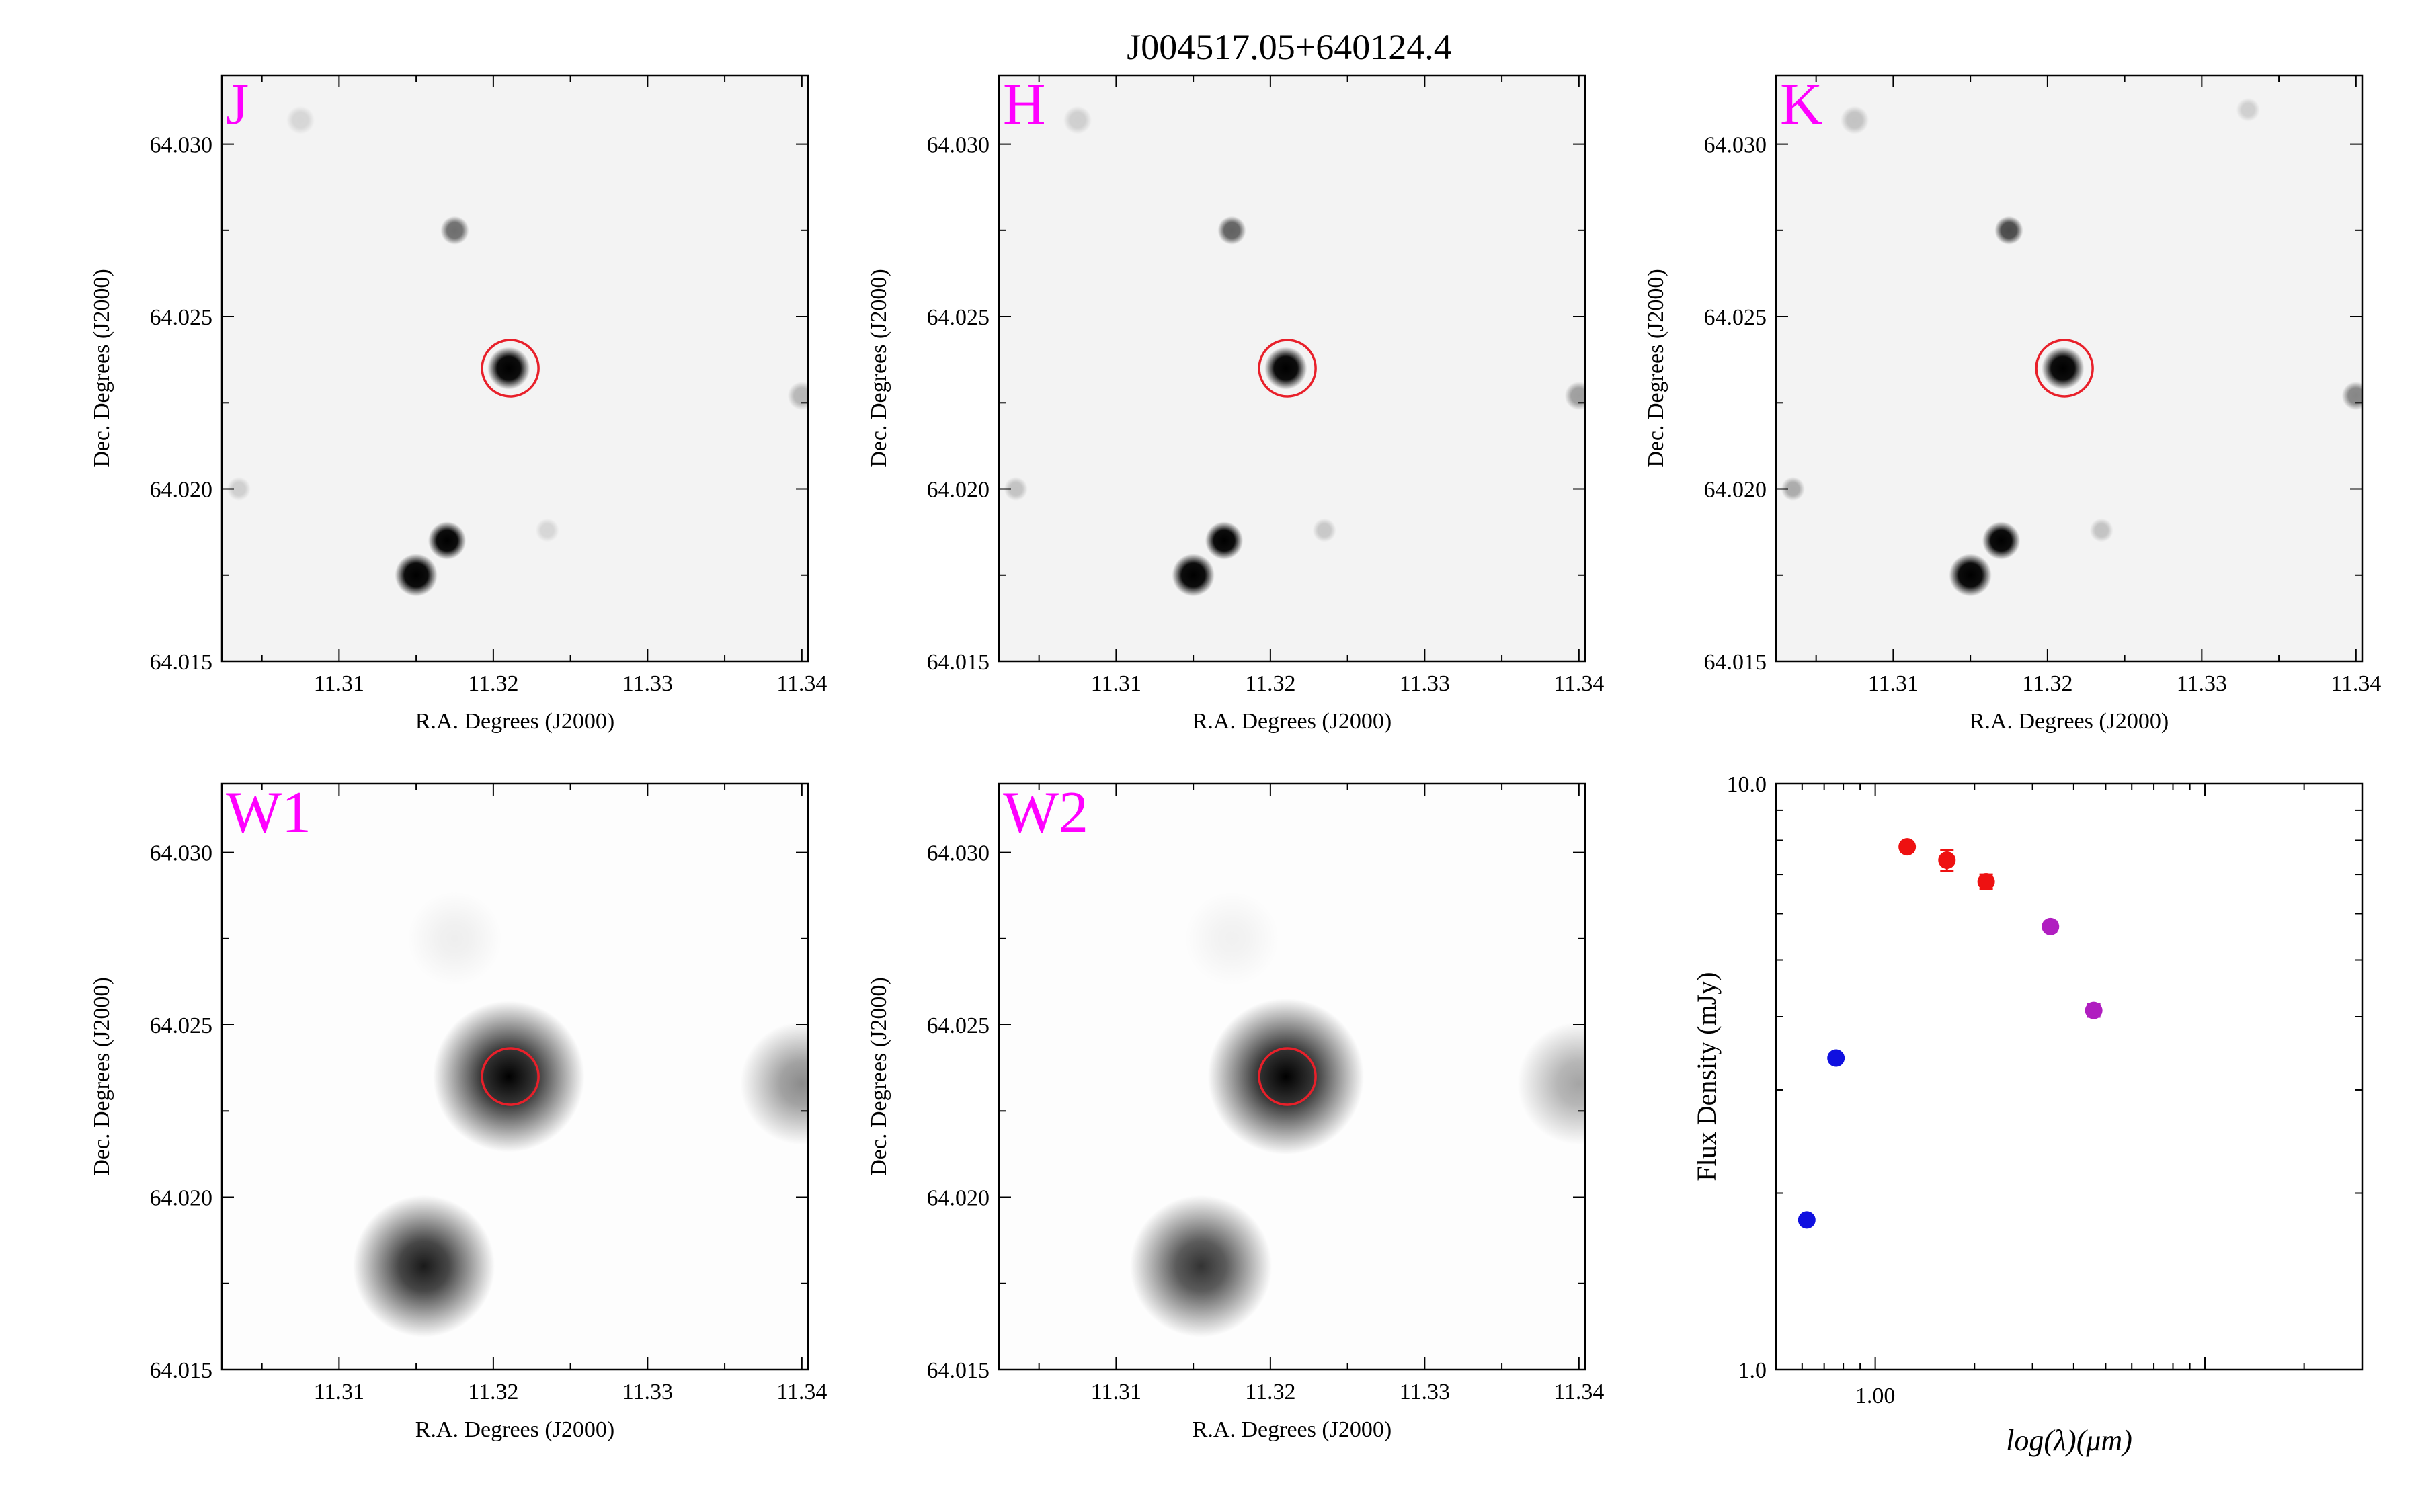  Describe the element at coordinates (1289, 47) in the screenshot. I see `figure-title: J004517.05+640124.4` at that location.